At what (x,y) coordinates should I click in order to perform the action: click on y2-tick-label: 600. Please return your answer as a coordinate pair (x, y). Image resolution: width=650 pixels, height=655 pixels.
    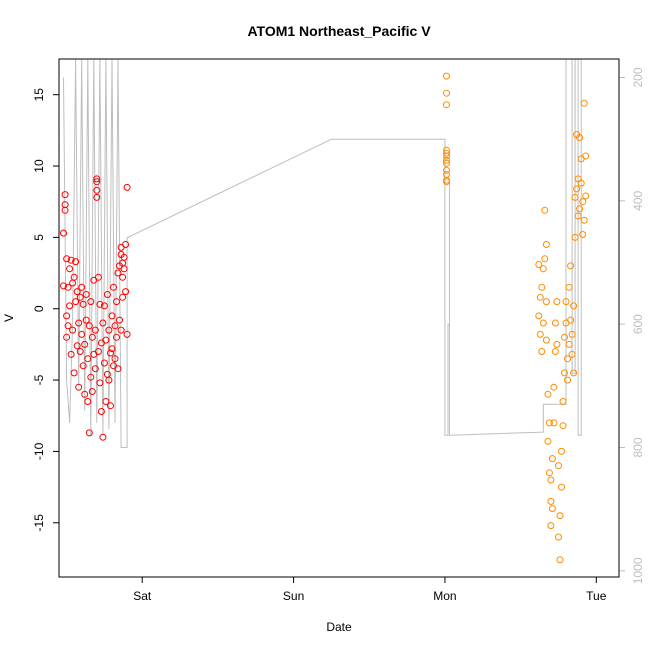
    Looking at the image, I should click on (638, 324).